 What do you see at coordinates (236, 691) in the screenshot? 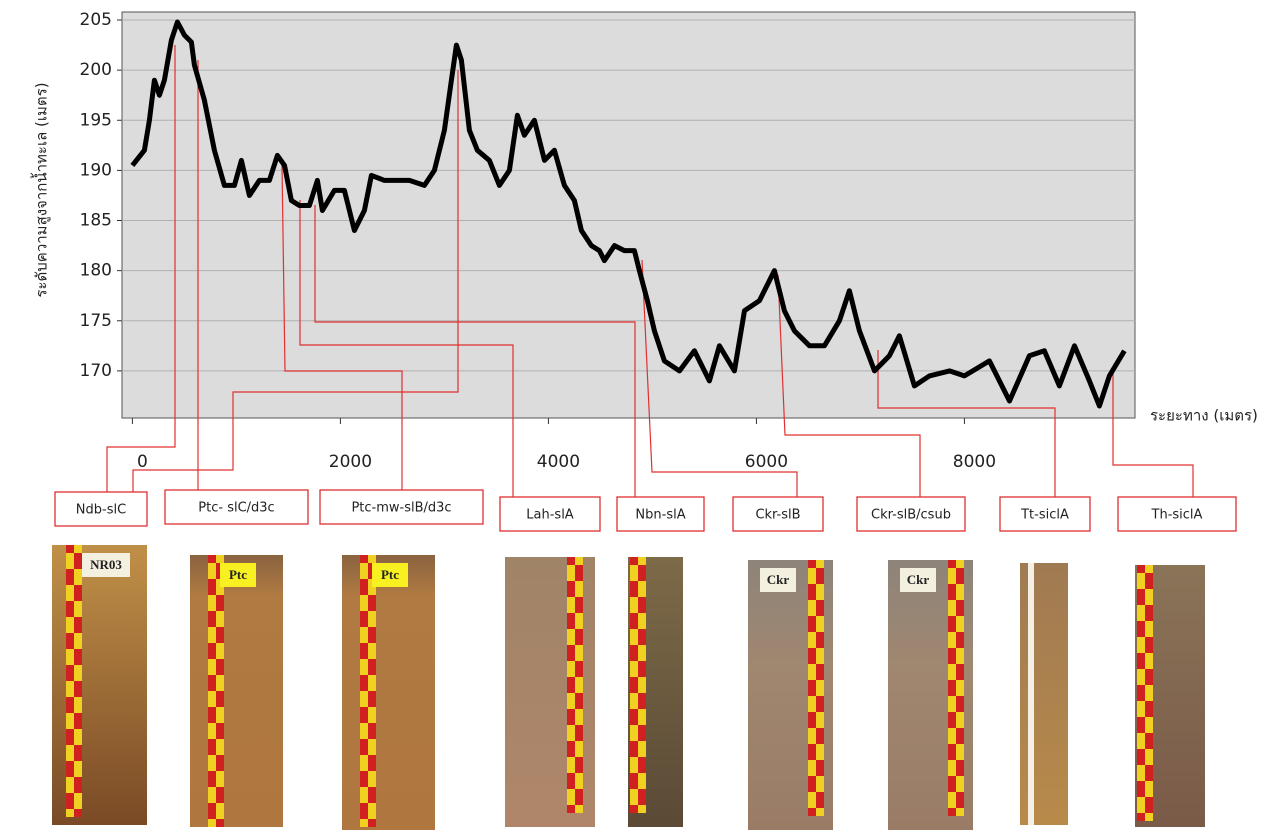
I see `soil-photo` at bounding box center [236, 691].